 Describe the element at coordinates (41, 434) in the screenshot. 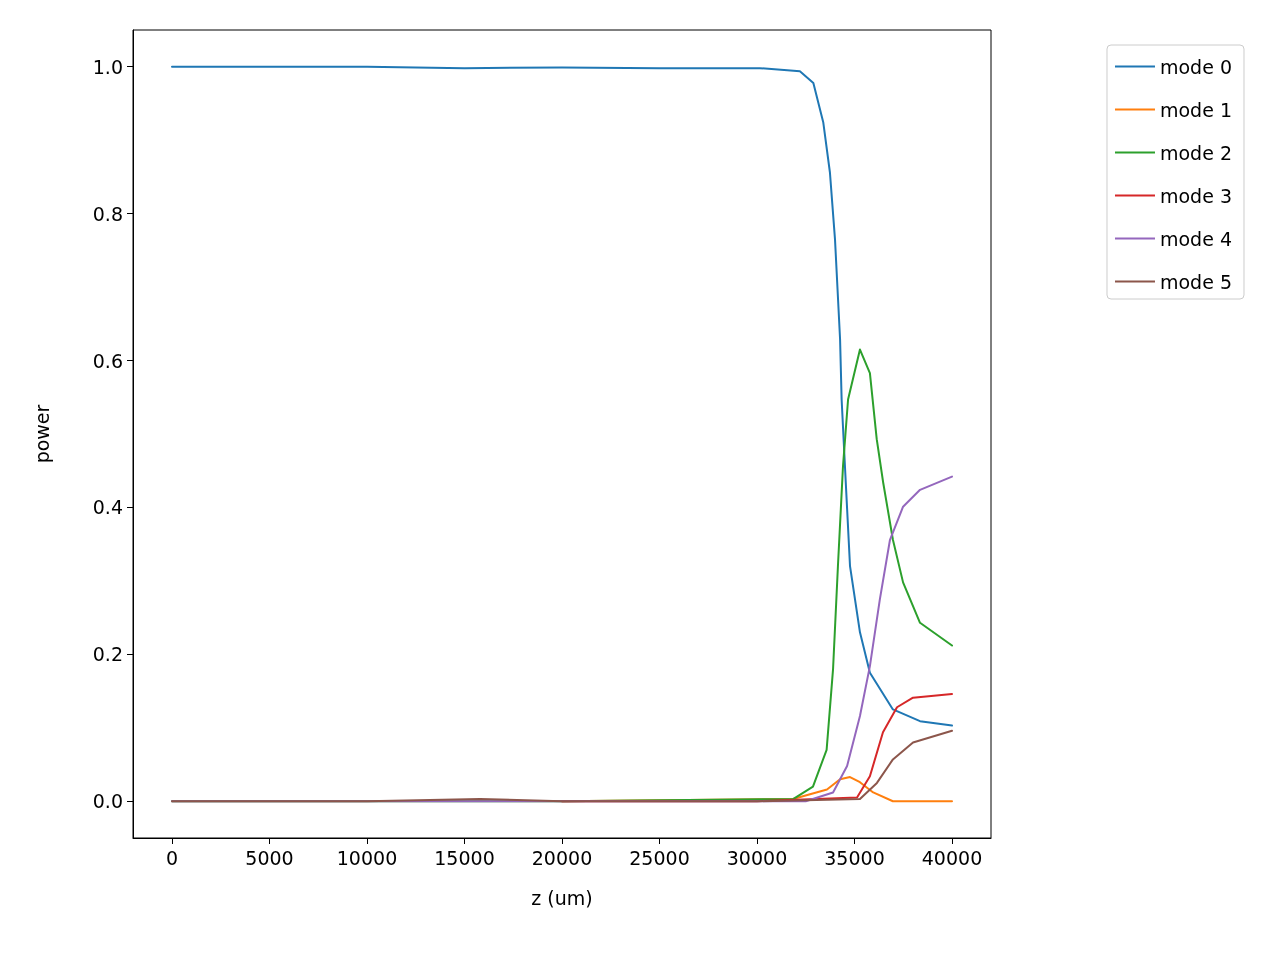

I see `y-axis-title: power` at that location.